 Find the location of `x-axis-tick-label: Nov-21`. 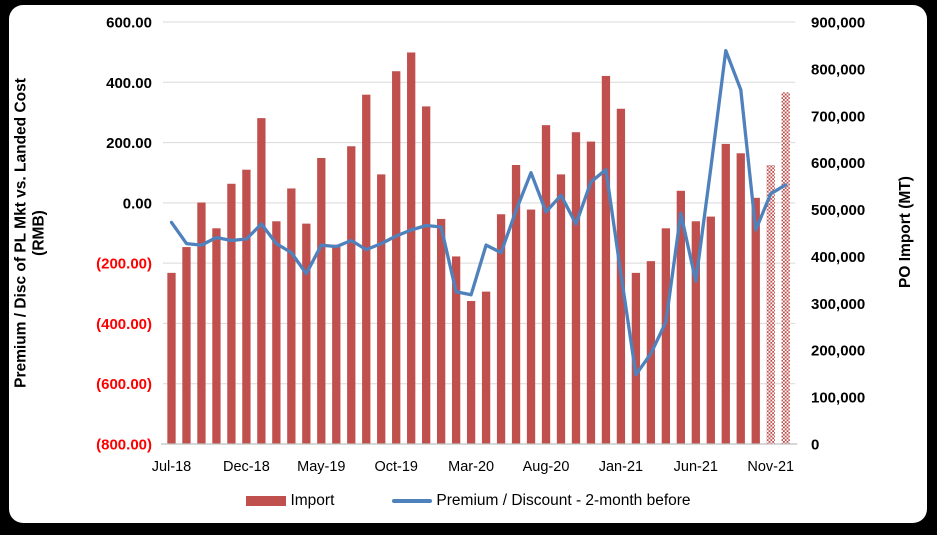

x-axis-tick-label: Nov-21 is located at coordinates (770, 467).